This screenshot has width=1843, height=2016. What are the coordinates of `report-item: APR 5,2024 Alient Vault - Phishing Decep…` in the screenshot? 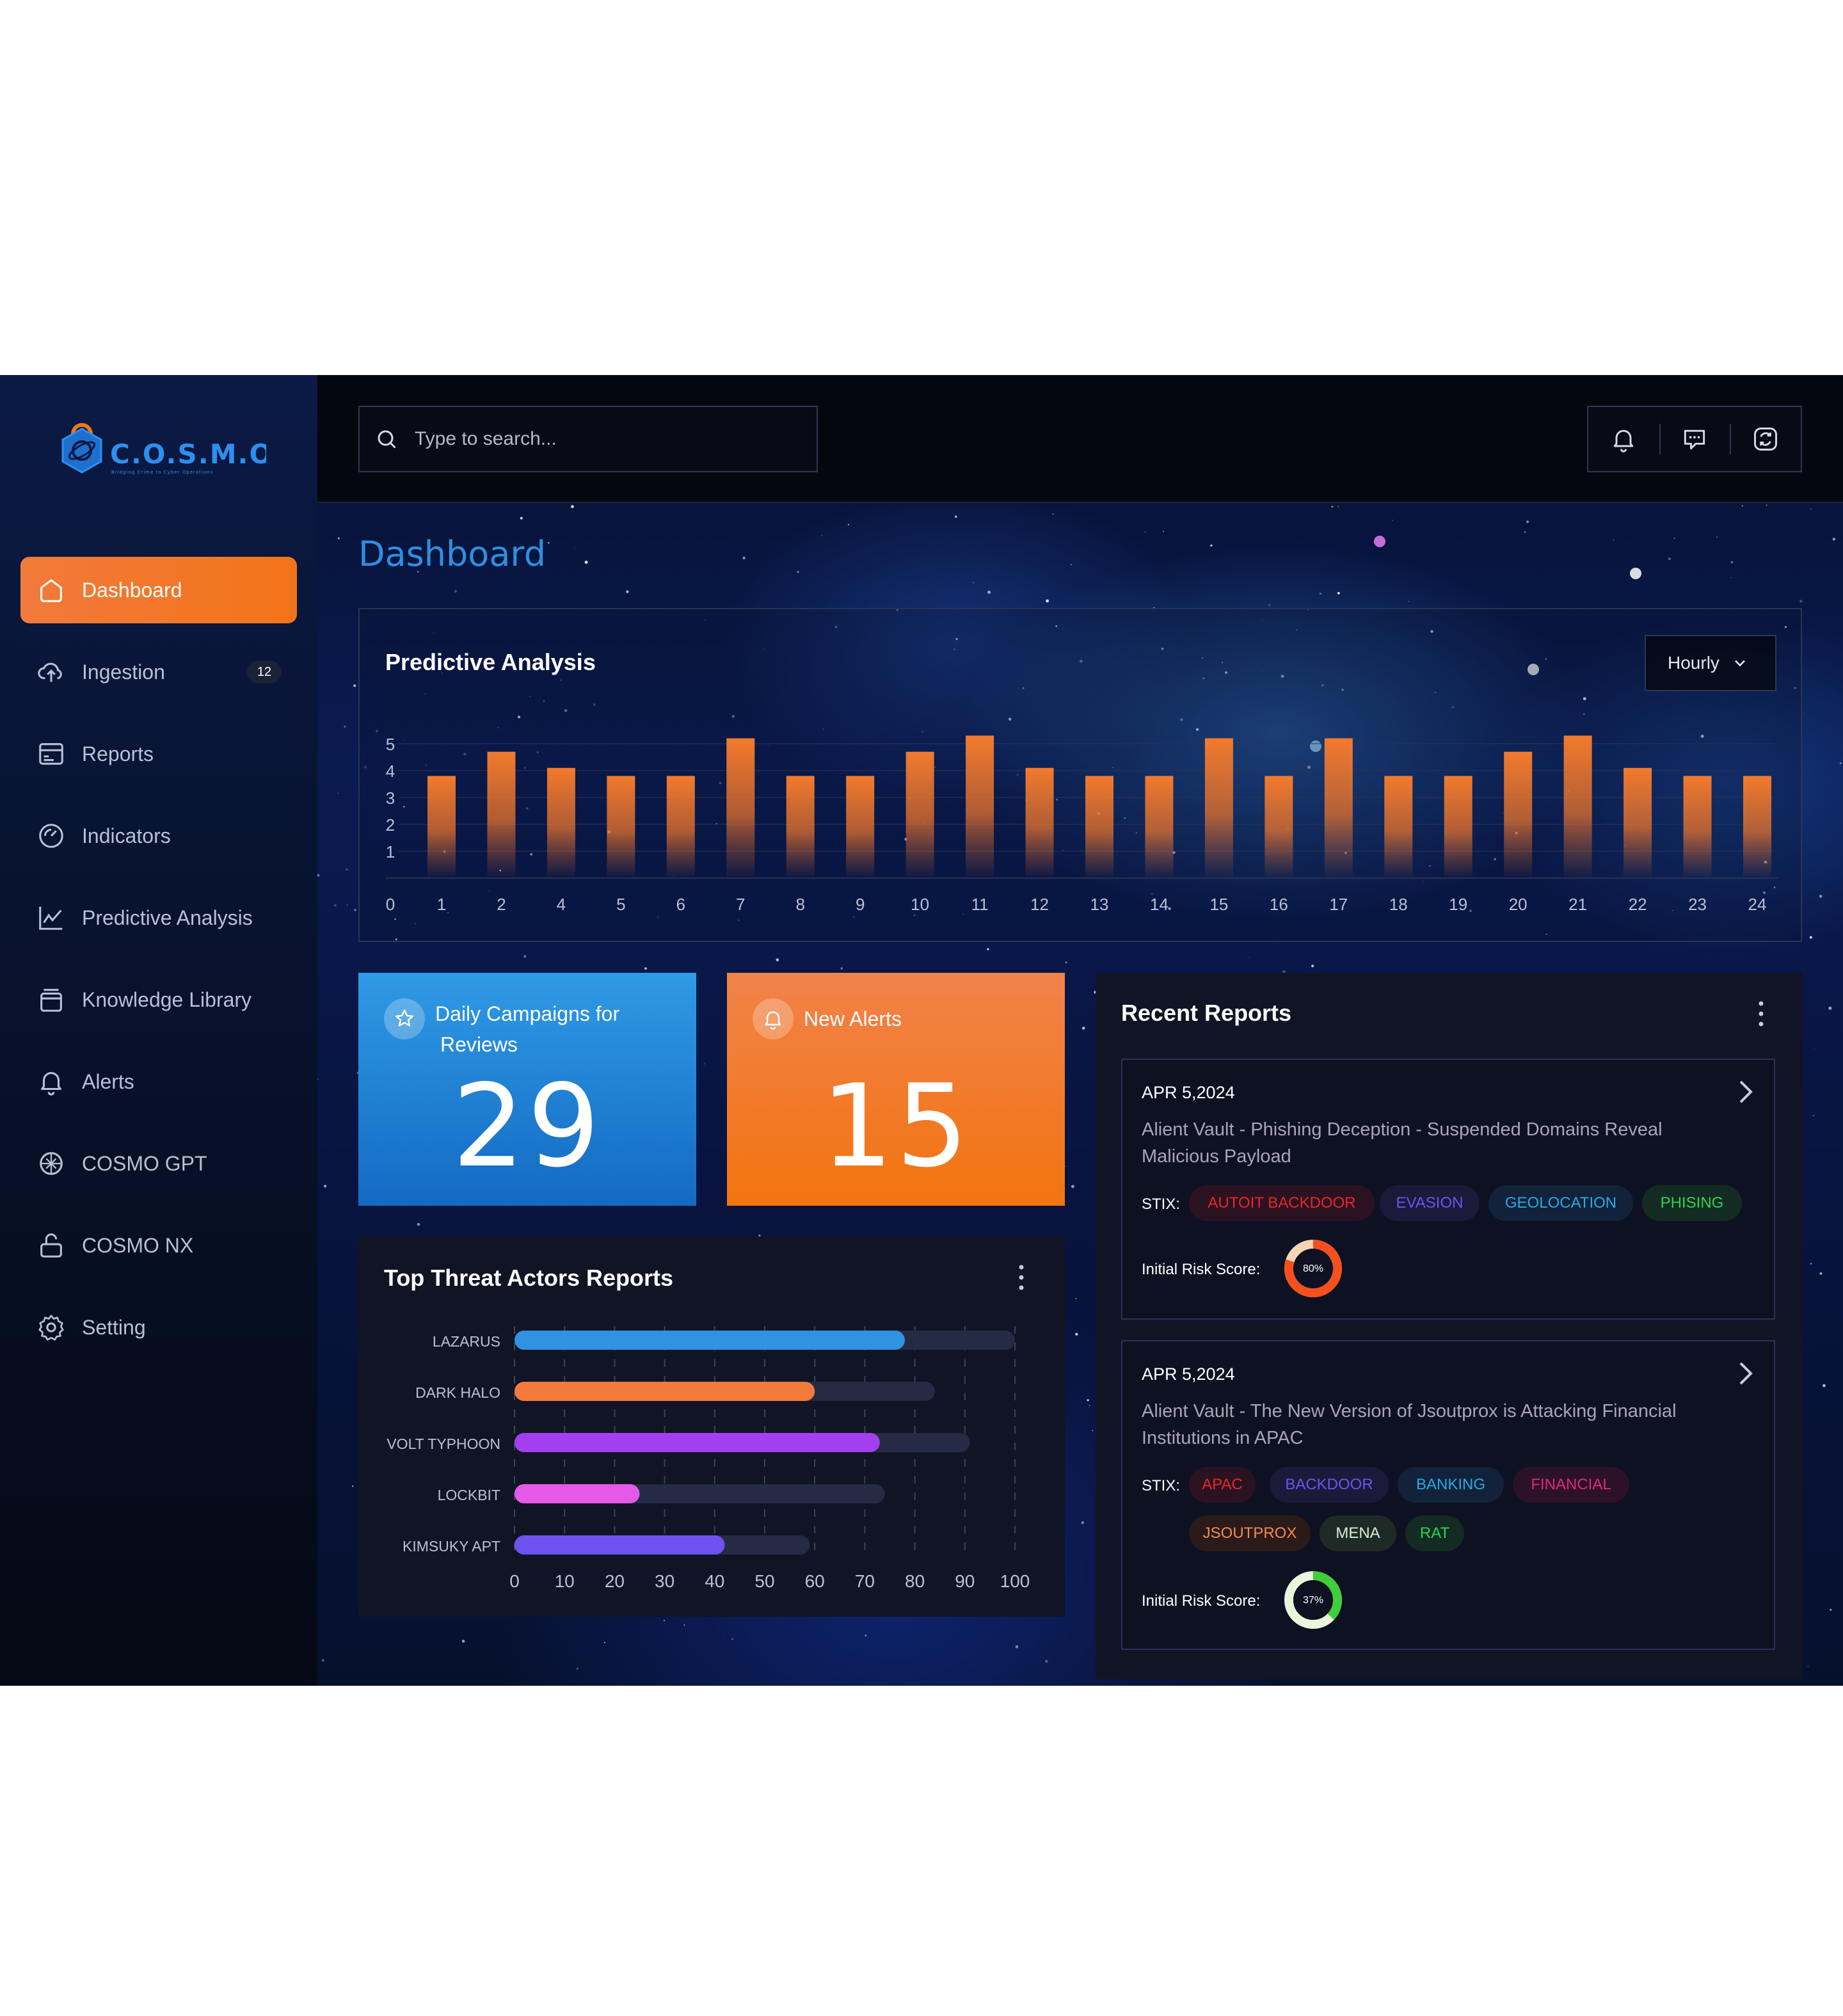 It's located at (1448, 1189).